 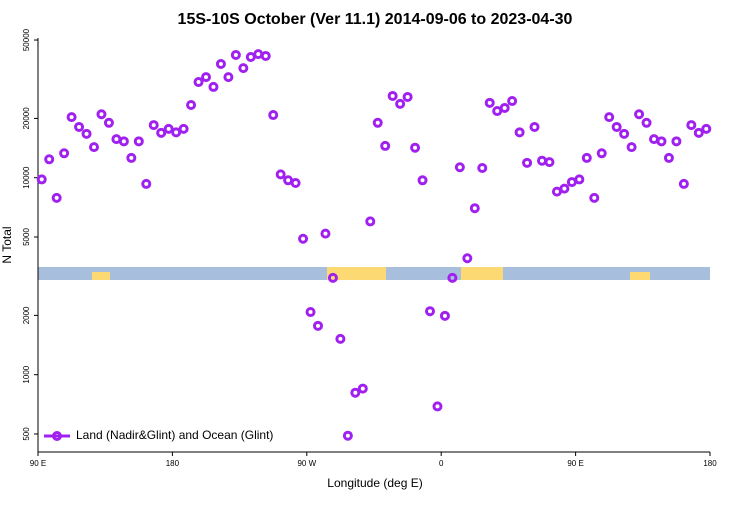 What do you see at coordinates (26, 177) in the screenshot?
I see `y-tick-label: 10000` at bounding box center [26, 177].